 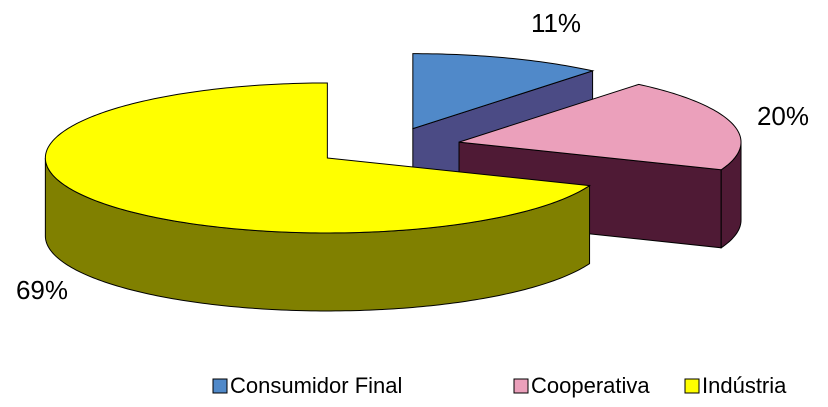 I want to click on legend-label: Indústria, so click(x=744, y=385).